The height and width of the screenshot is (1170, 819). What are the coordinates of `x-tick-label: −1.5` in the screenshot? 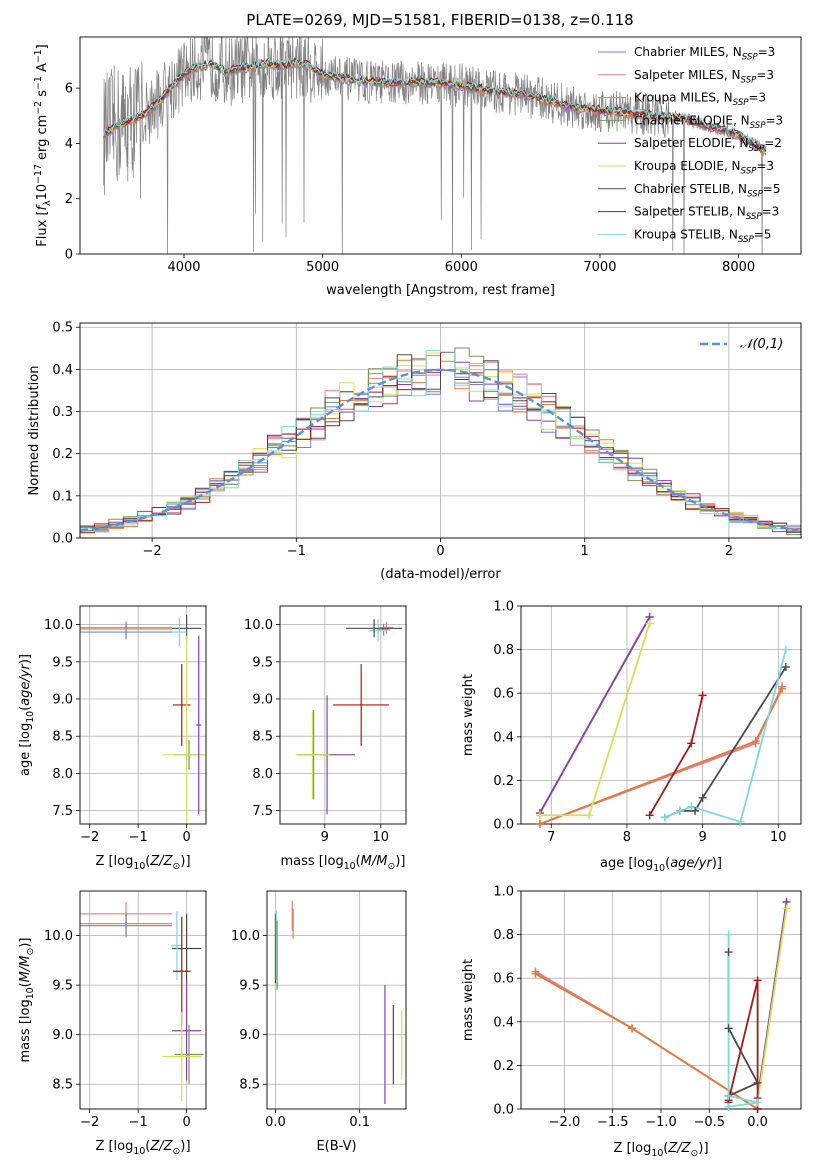 It's located at (613, 1122).